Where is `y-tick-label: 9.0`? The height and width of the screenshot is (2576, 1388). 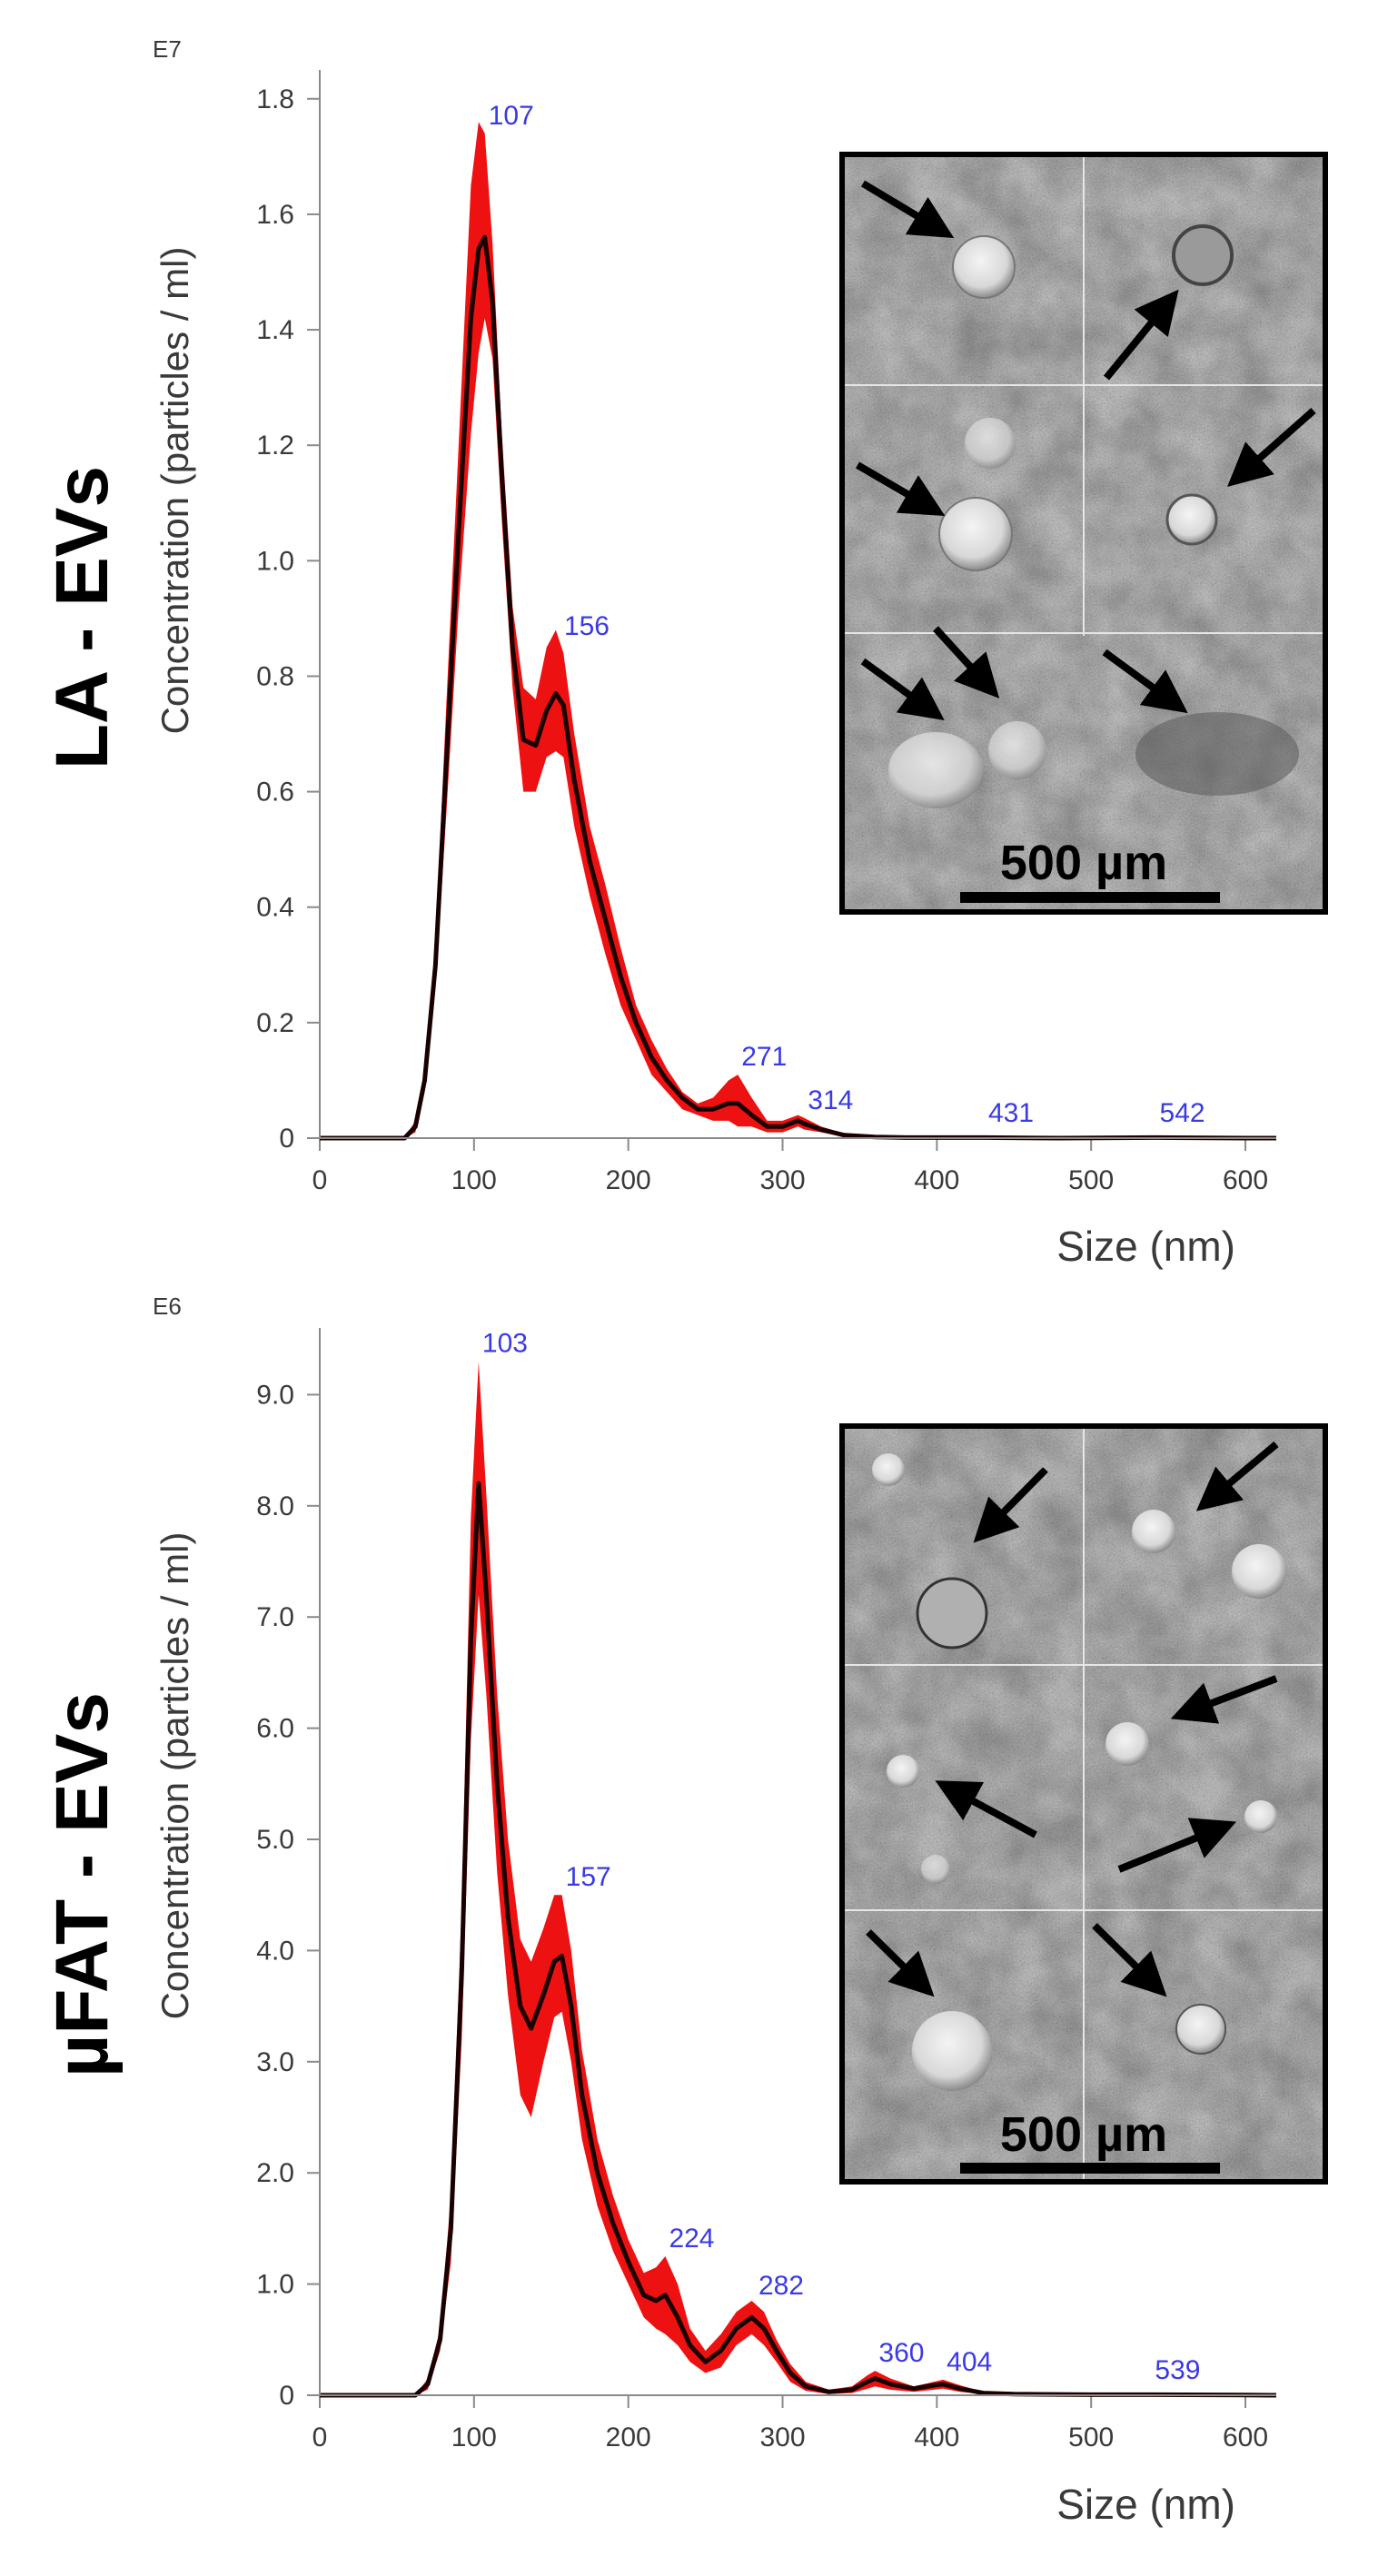 y-tick-label: 9.0 is located at coordinates (275, 1395).